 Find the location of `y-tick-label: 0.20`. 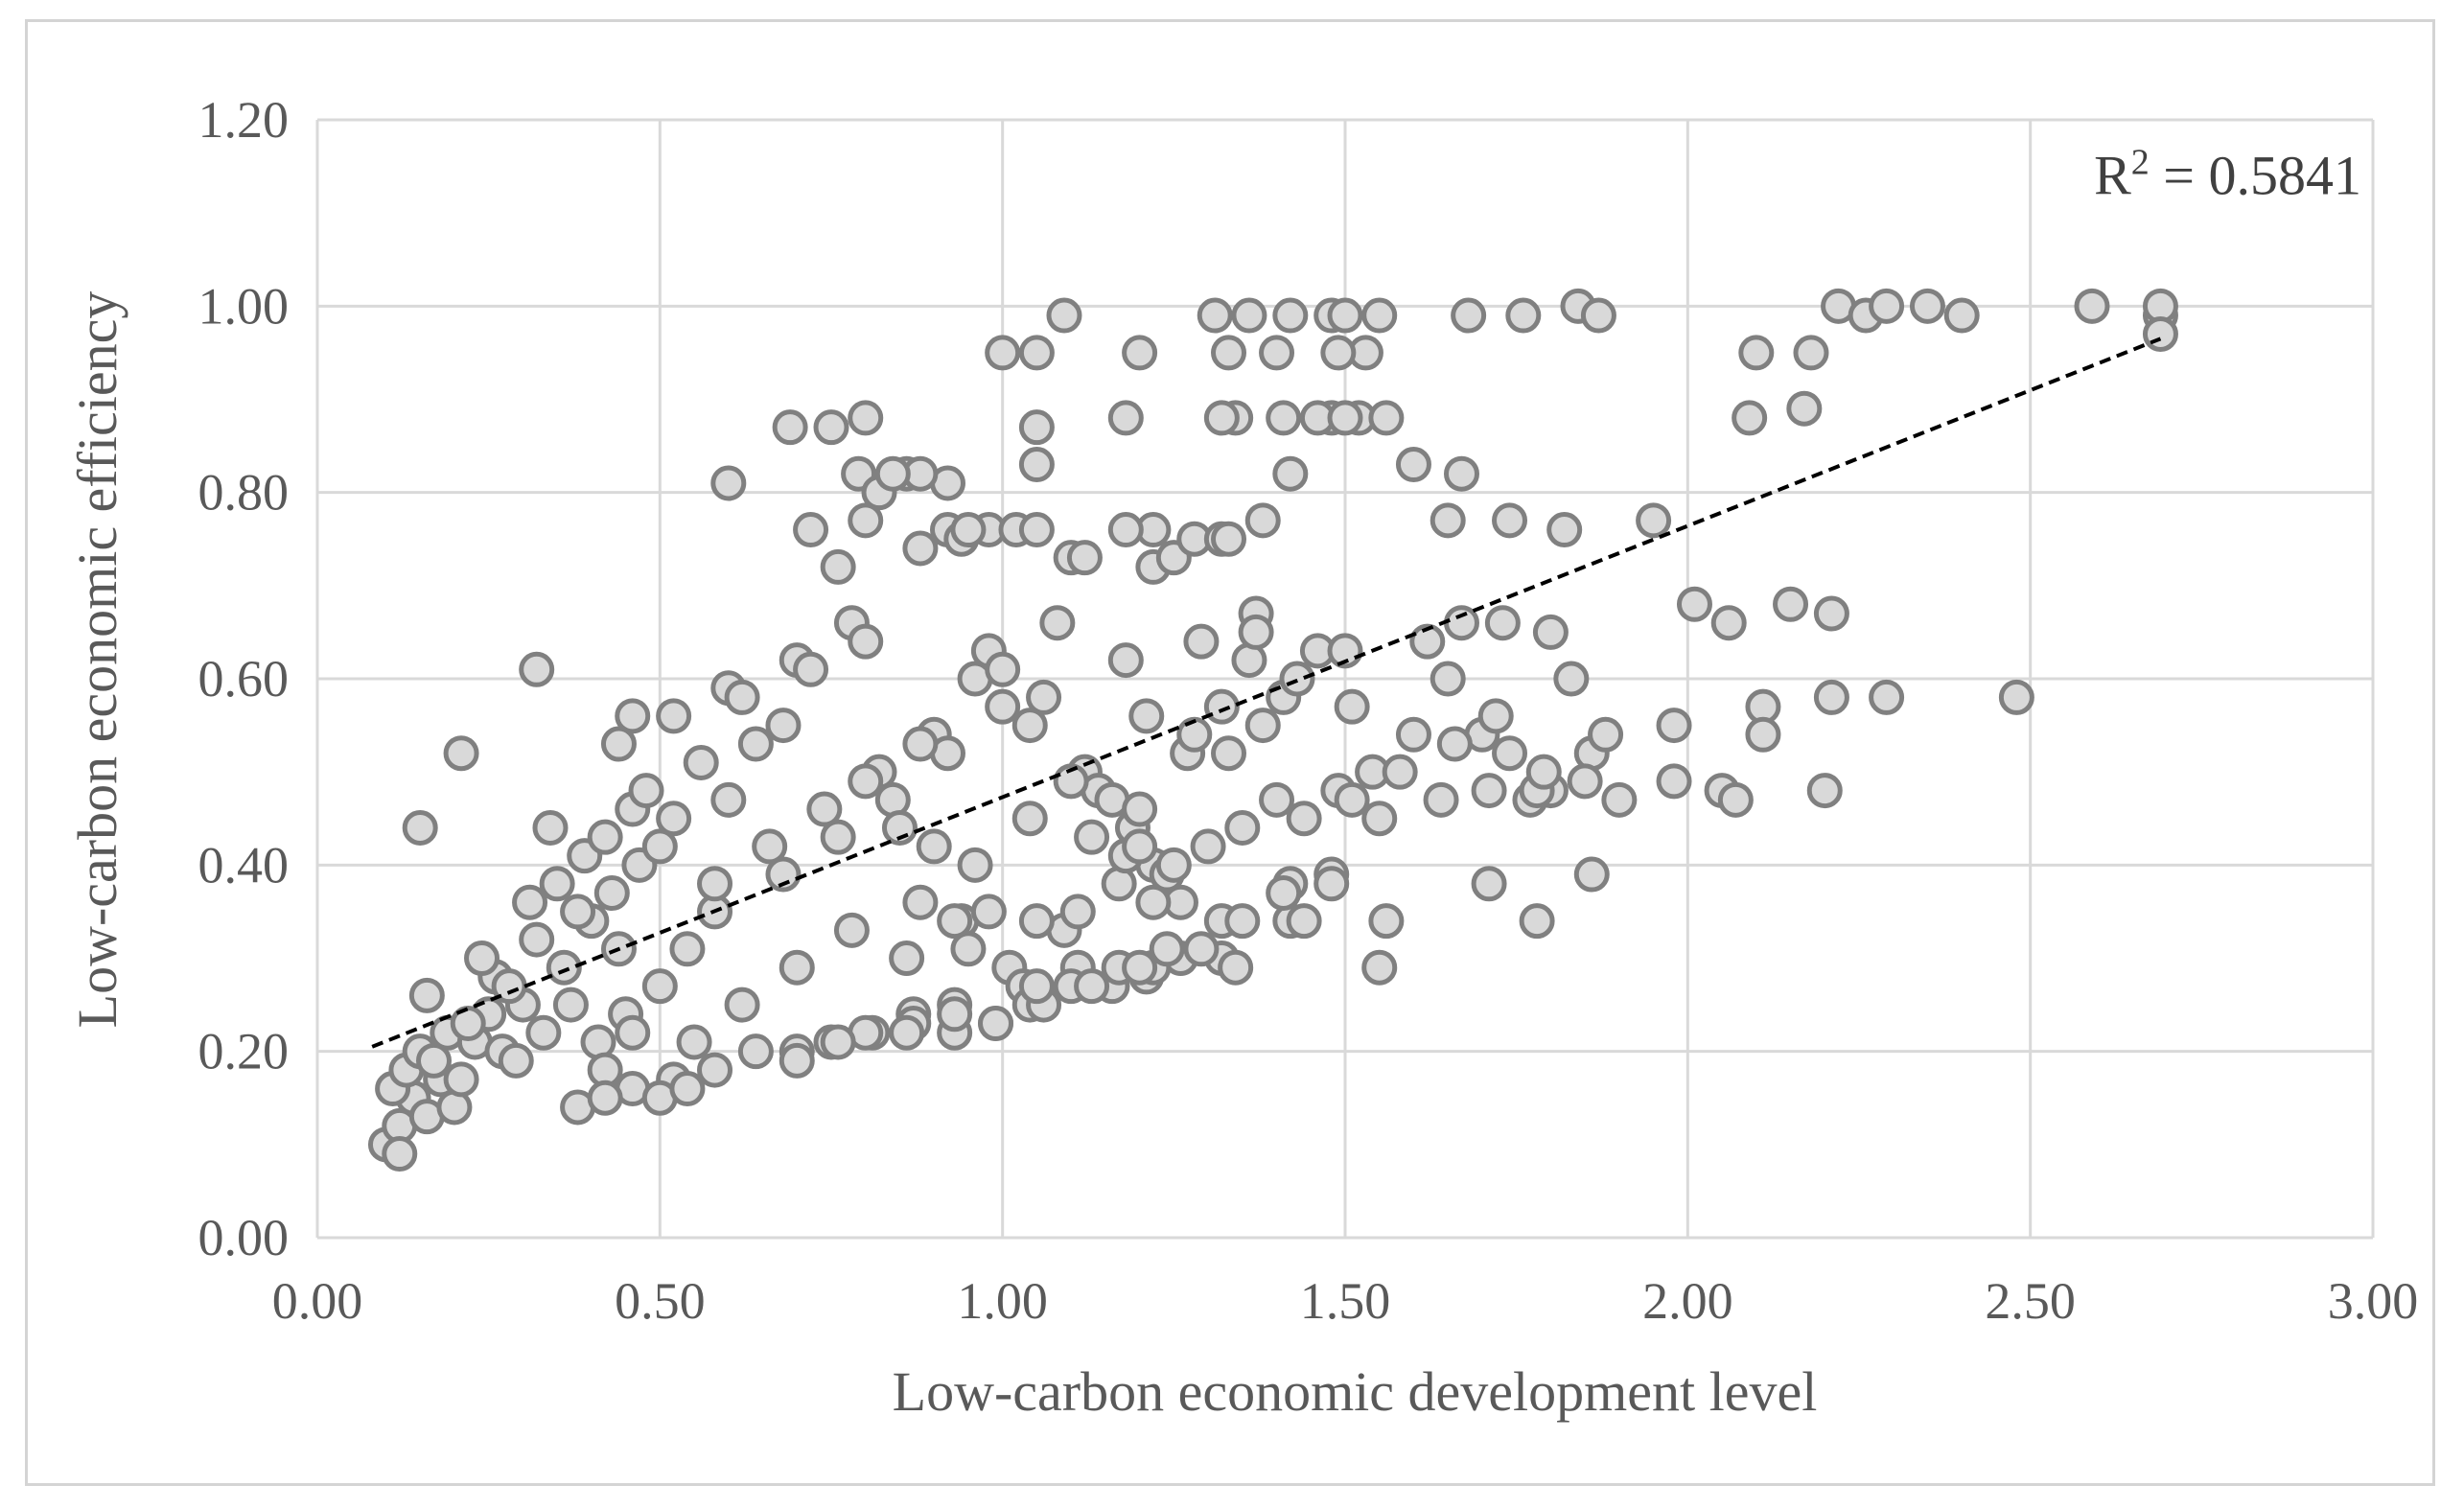

y-tick-label: 0.20 is located at coordinates (244, 1051).